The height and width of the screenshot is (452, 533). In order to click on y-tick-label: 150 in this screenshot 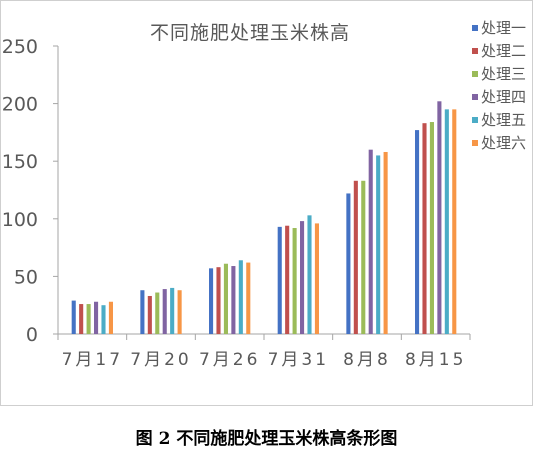, I will do `click(20, 162)`.